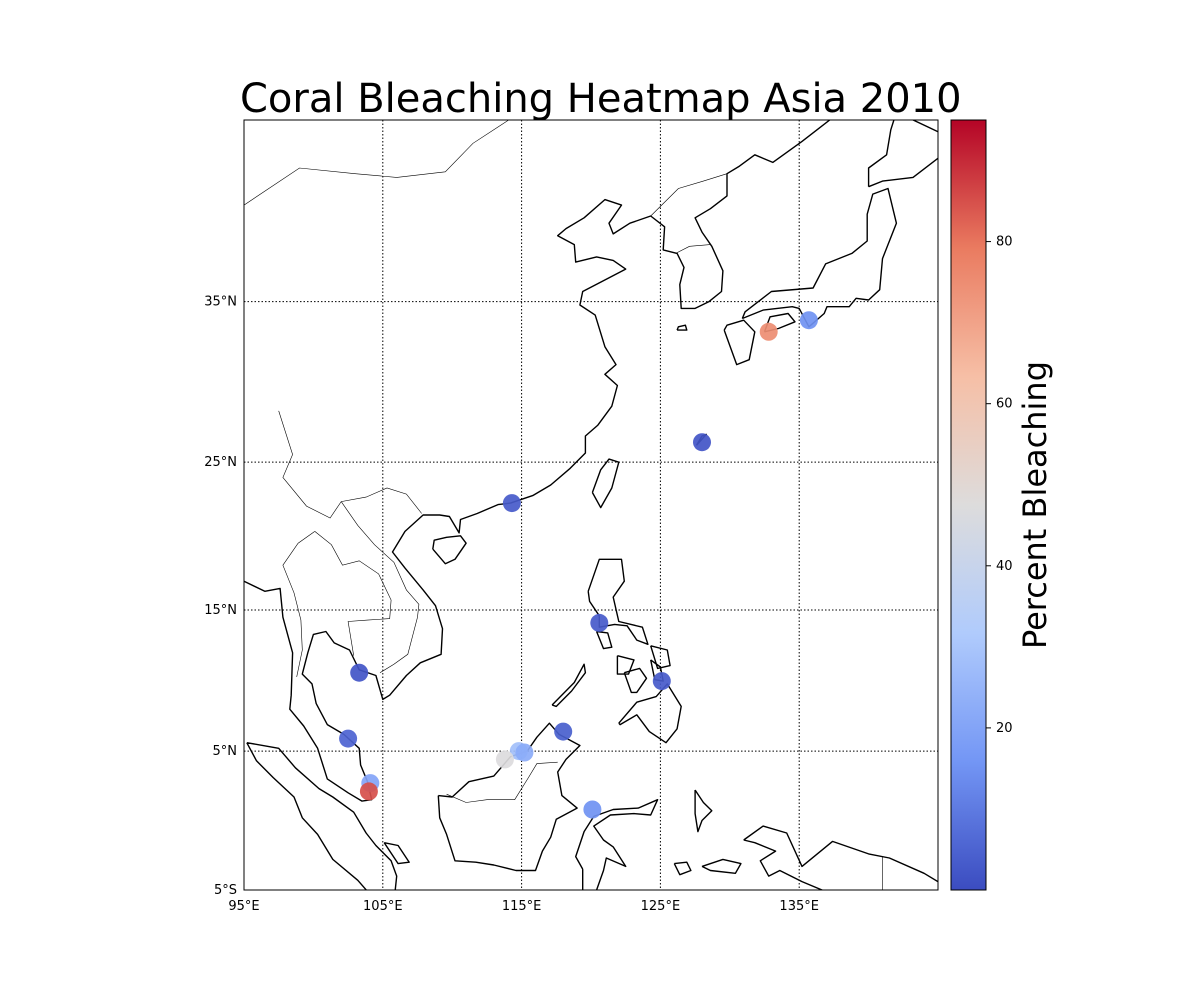  Describe the element at coordinates (569, 685) in the screenshot. I see `coastline-palawan` at that location.